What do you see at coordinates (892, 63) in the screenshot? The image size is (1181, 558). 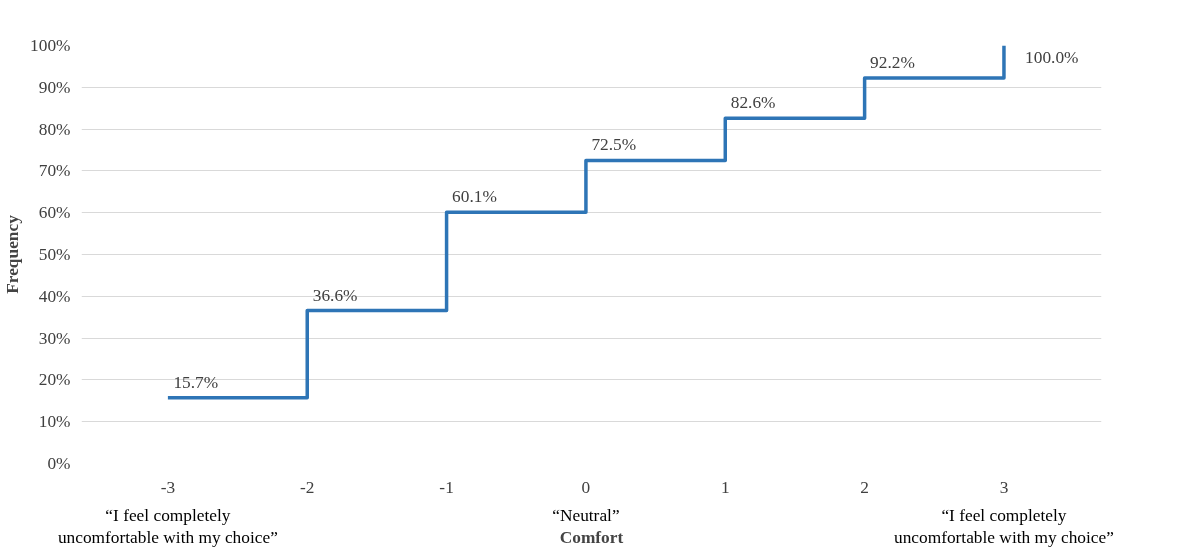 I see `data-label: 92.2%` at bounding box center [892, 63].